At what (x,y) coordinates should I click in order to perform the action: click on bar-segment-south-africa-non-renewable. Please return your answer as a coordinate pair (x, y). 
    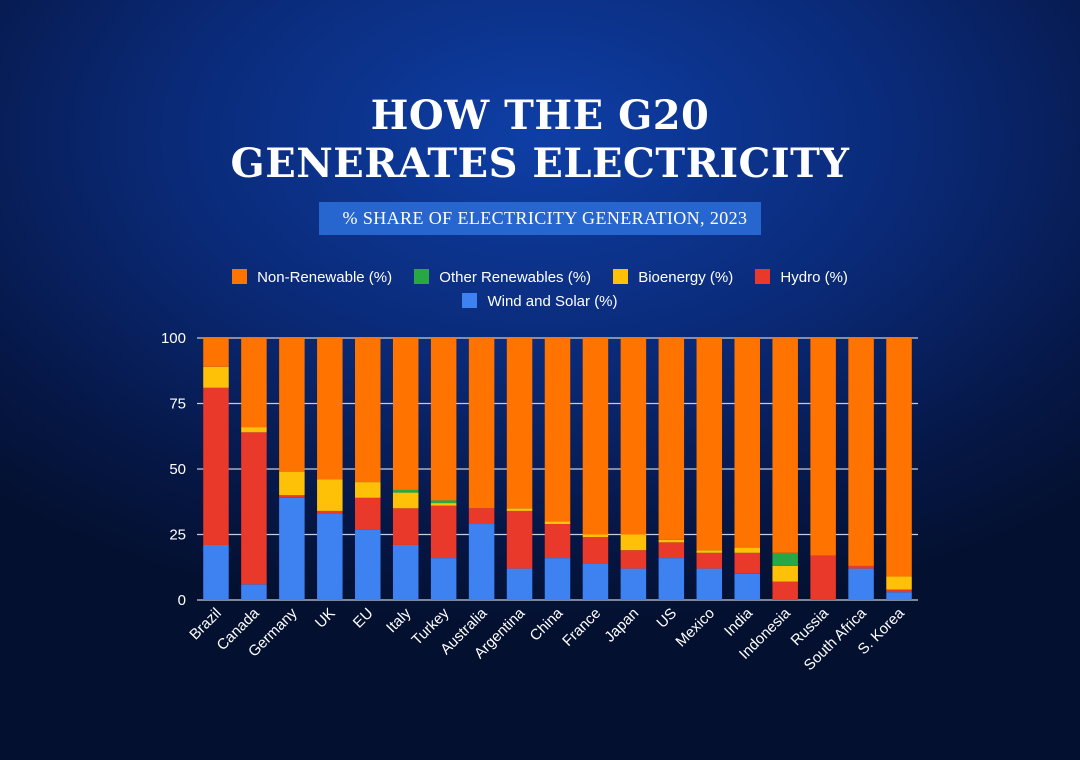
    Looking at the image, I should click on (861, 452).